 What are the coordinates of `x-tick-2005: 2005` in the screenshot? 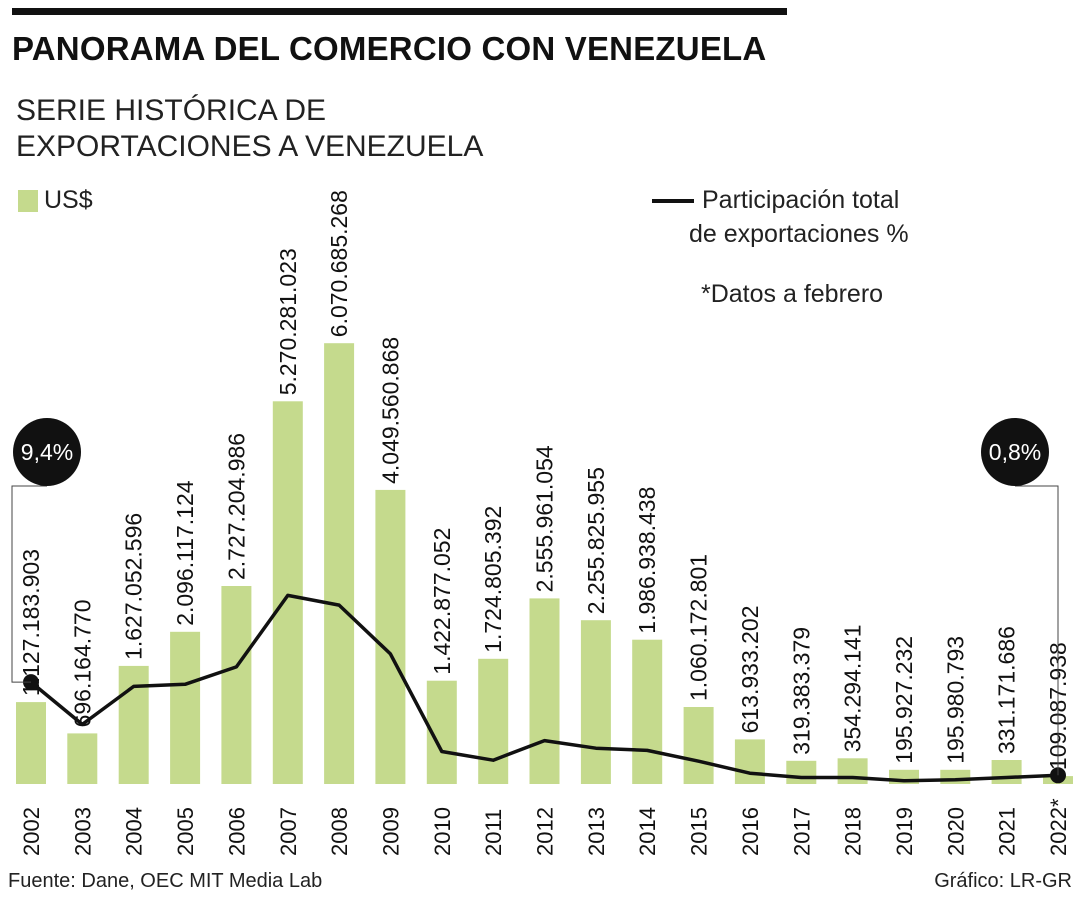 It's located at (185, 831).